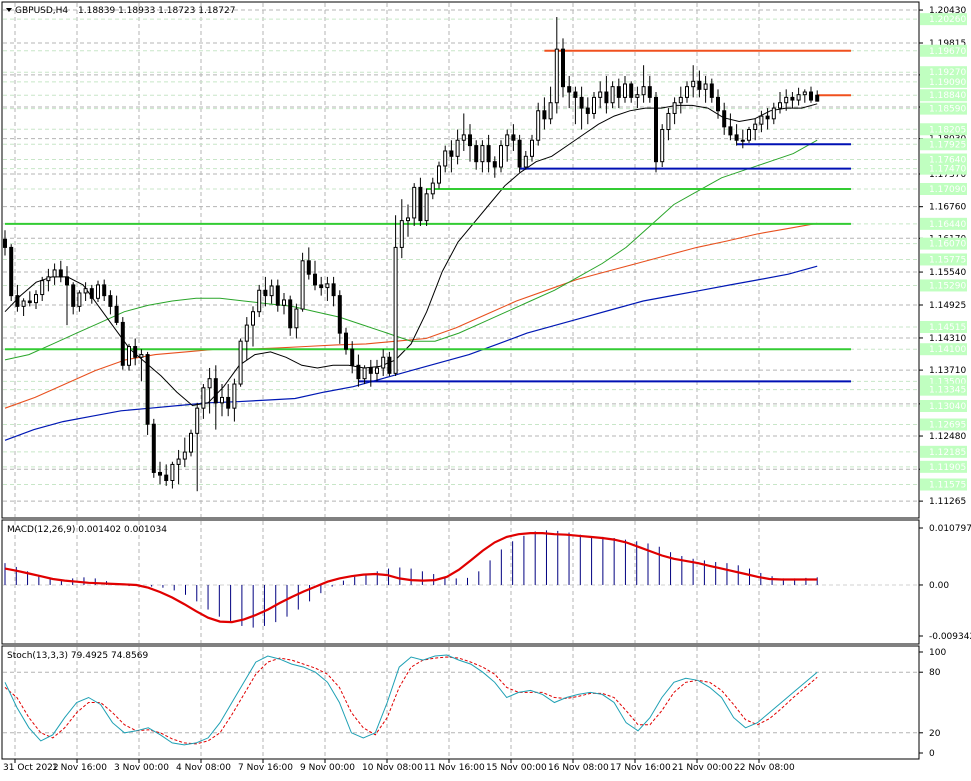 This screenshot has width=971, height=781. What do you see at coordinates (947, 371) in the screenshot?
I see `price-tick-label: 1.13710` at bounding box center [947, 371].